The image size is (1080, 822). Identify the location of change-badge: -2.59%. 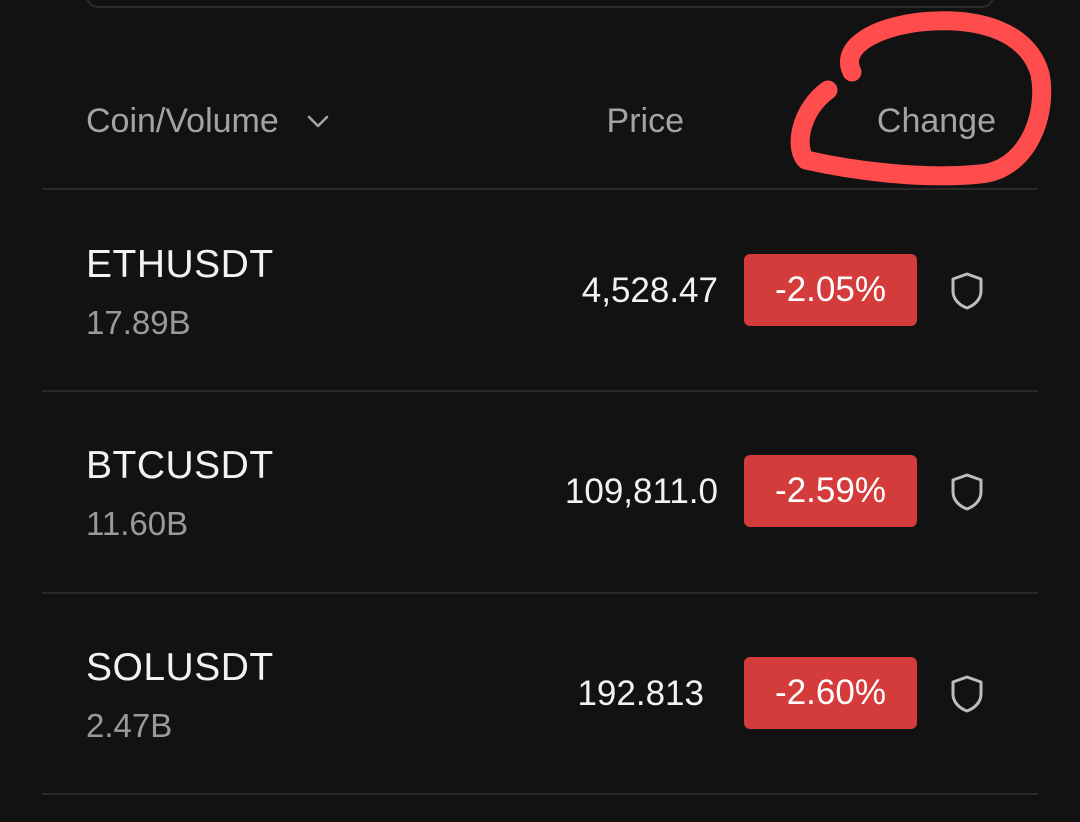
(830, 491).